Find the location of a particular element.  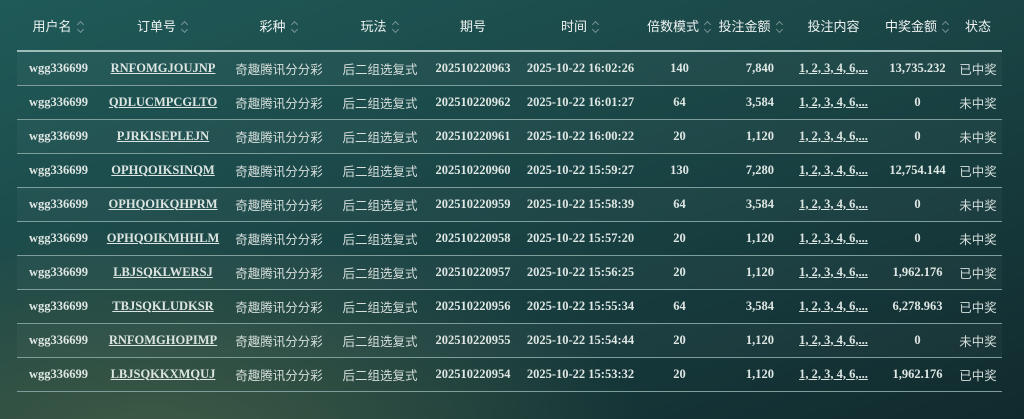

order-no-link: LBJSQKLWERSJ is located at coordinates (163, 271).